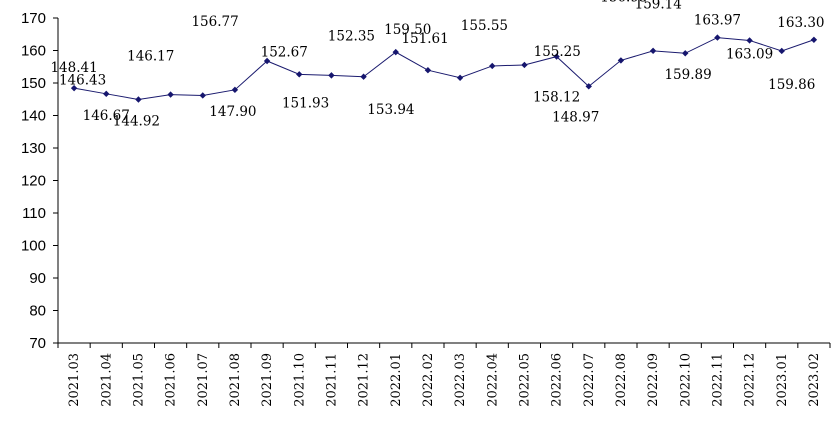 This screenshot has width=833, height=434. I want to click on x-tick-label: 2021.10, so click(299, 380).